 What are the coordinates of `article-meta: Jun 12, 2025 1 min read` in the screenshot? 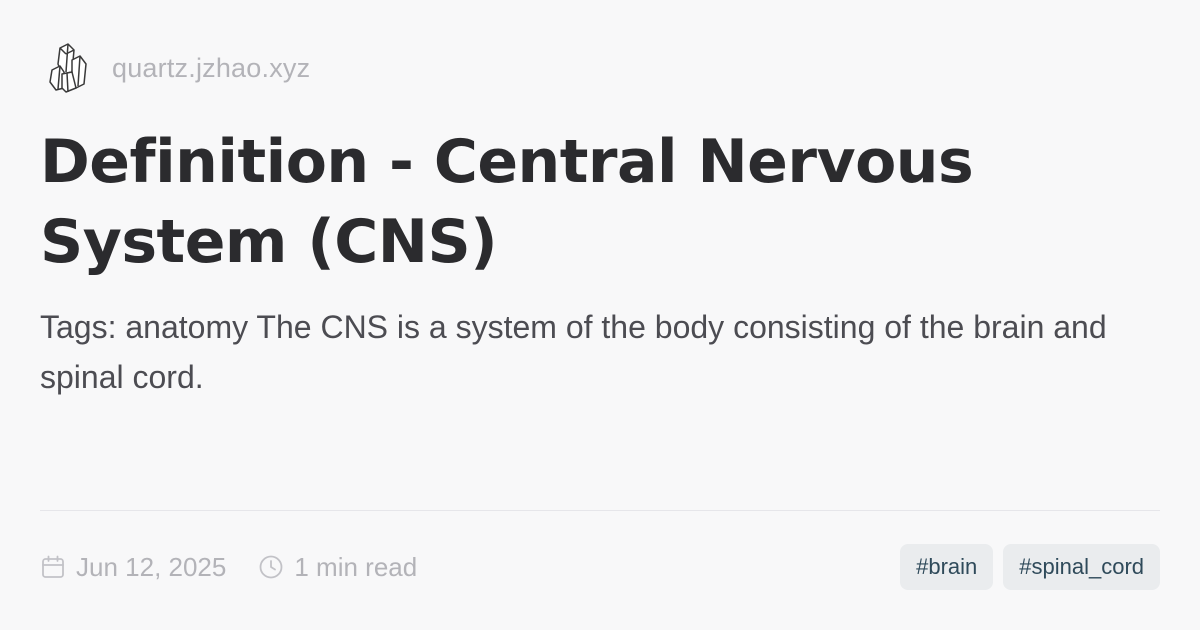 It's located at (228, 567).